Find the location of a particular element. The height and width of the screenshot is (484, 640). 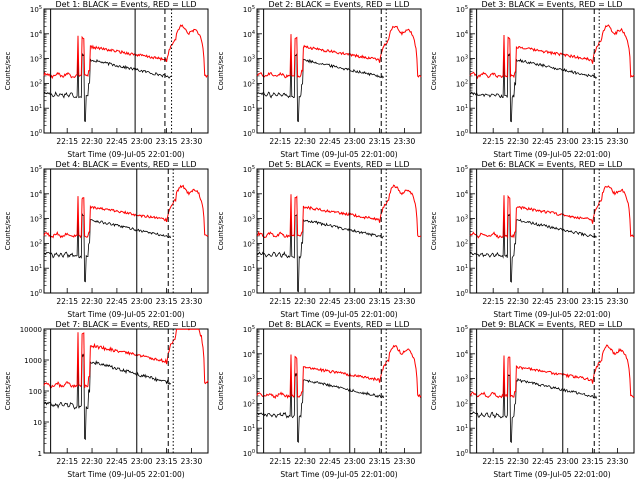

chart-title: Det 2: BLACK = Events, RED = LLD is located at coordinates (339, 4).